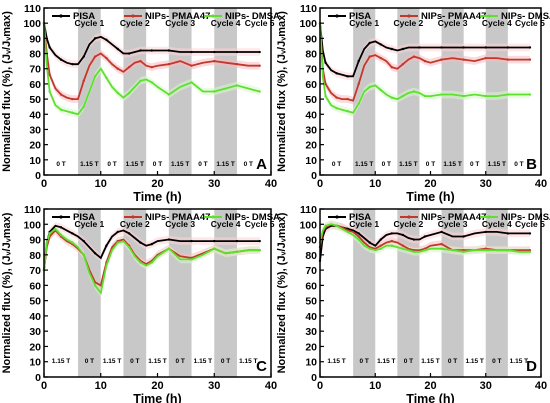 This screenshot has height=403, width=550. Describe the element at coordinates (32, 210) in the screenshot. I see `y-tick-label: 110` at that location.